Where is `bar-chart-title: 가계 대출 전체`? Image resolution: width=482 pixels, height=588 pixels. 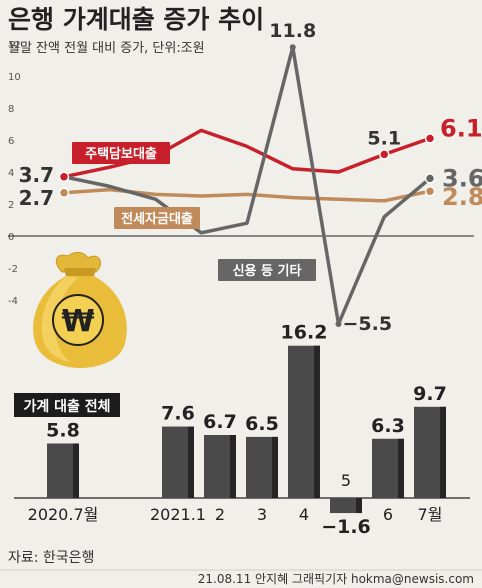 bar-chart-title: 가계 대출 전체 is located at coordinates (66, 406).